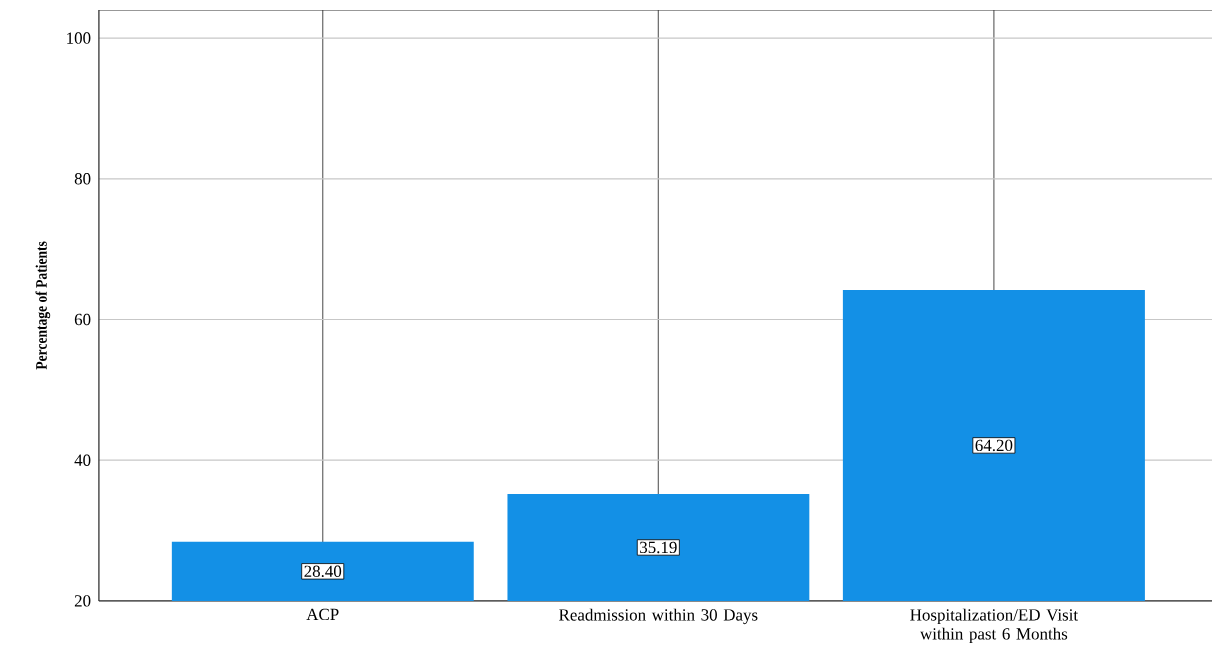  What do you see at coordinates (658, 547) in the screenshot?
I see `data-label: 35.19` at bounding box center [658, 547].